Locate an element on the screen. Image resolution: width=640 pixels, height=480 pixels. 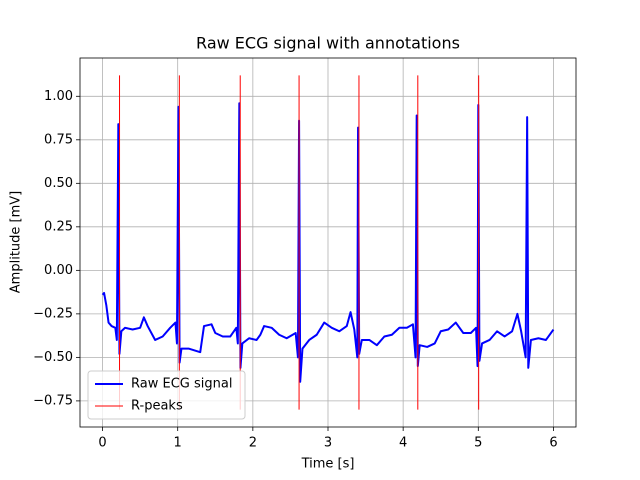
x-tick-label: 0 is located at coordinates (102, 443).